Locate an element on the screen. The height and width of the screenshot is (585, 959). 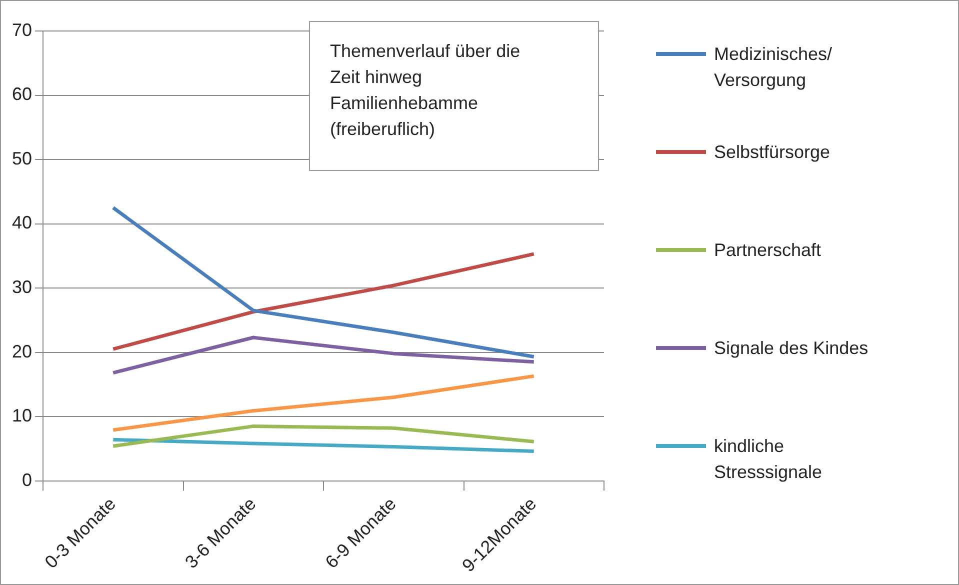
y-tick-label: 60 is located at coordinates (22, 94).